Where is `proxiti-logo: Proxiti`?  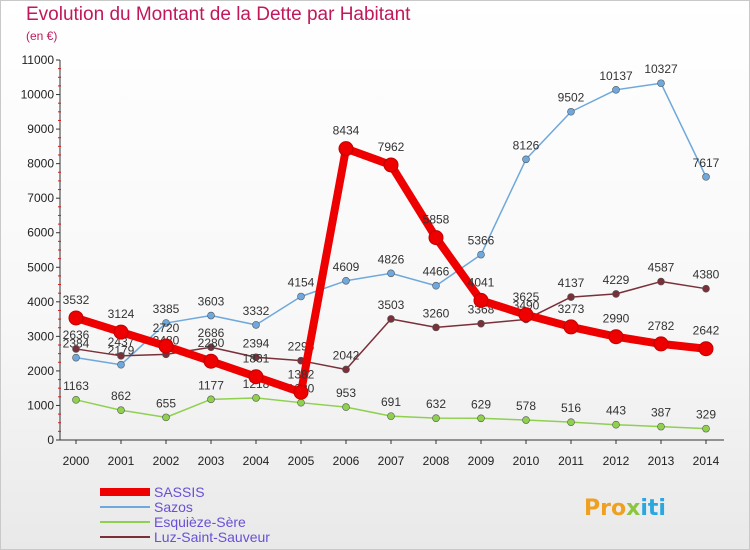
proxiti-logo: Proxiti is located at coordinates (625, 508).